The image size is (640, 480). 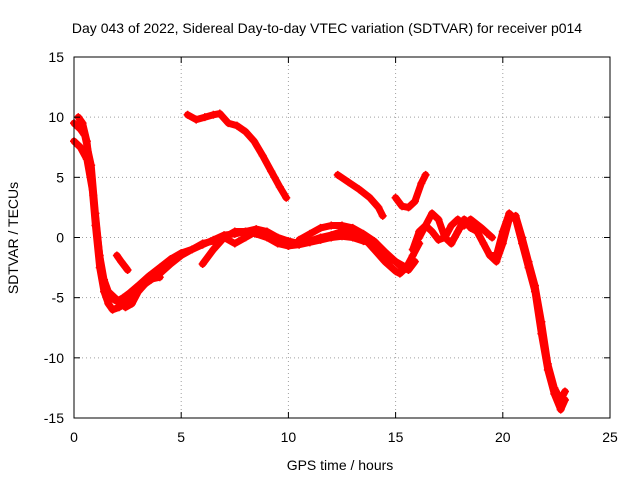 What do you see at coordinates (74, 437) in the screenshot?
I see `x-tick-label: 0` at bounding box center [74, 437].